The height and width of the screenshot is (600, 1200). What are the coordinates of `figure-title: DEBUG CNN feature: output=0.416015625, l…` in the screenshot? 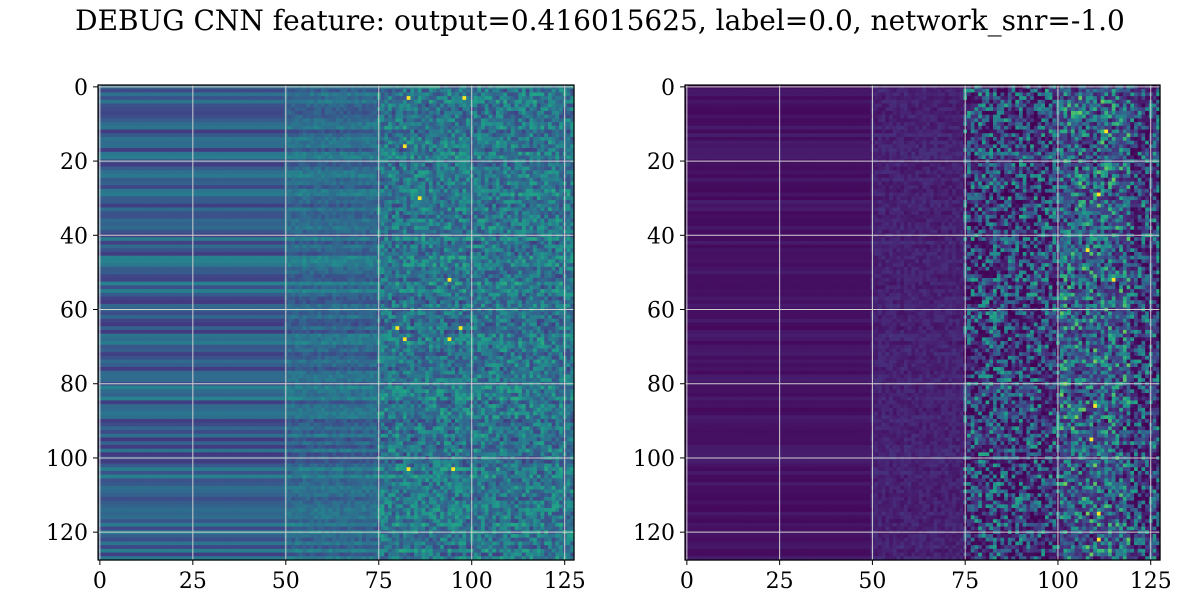 It's located at (600, 20).